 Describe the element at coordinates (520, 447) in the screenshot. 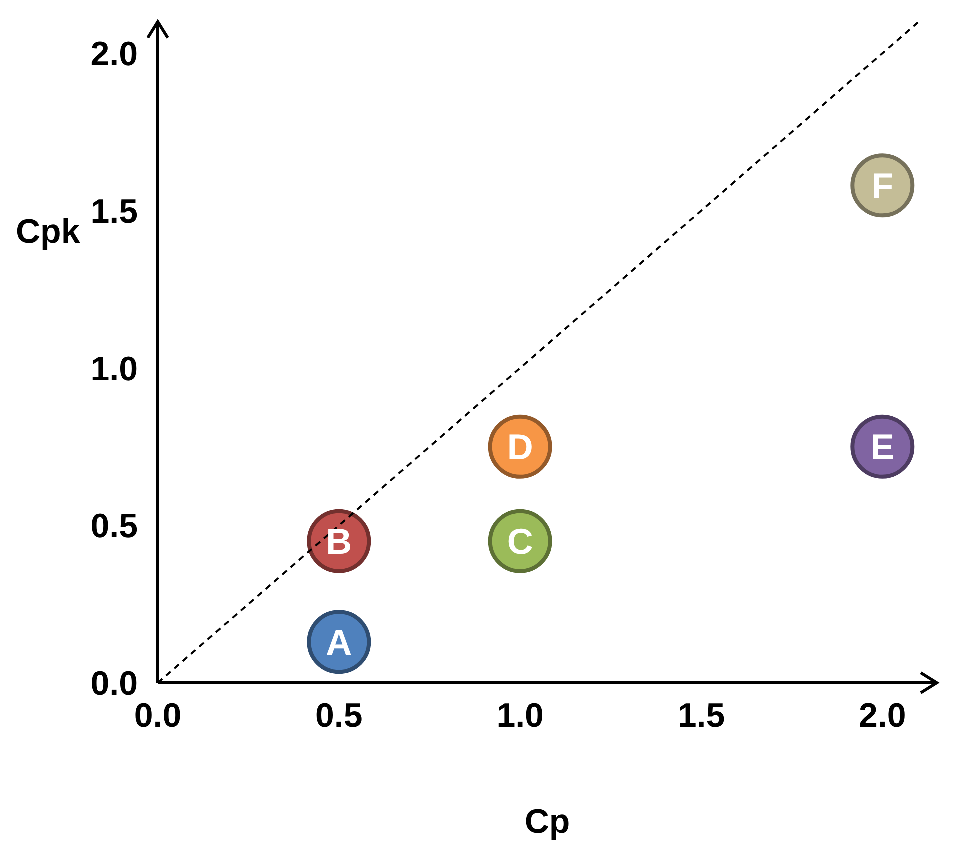

I see `data-label: D` at that location.